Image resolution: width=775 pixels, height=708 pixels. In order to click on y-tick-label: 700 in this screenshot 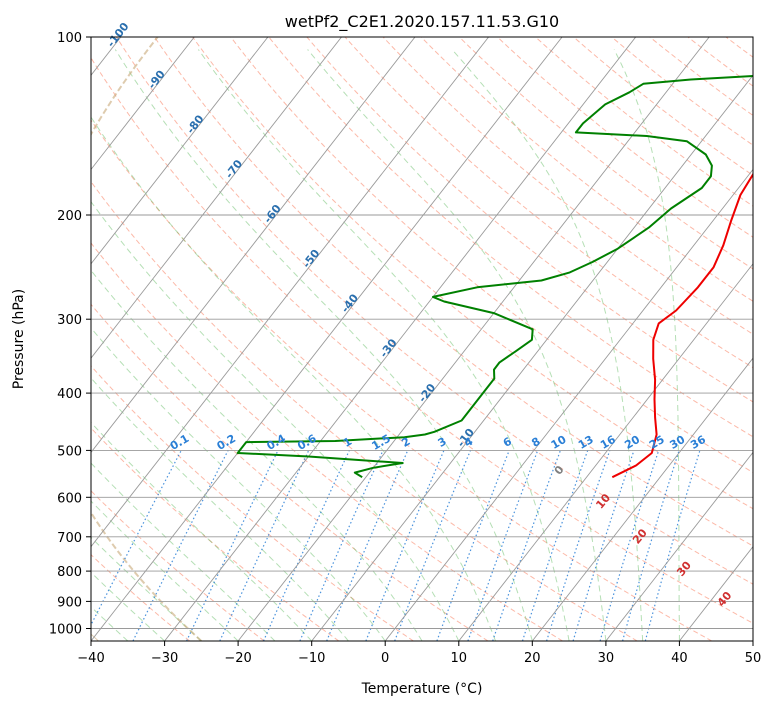, I will do `click(69, 538)`.